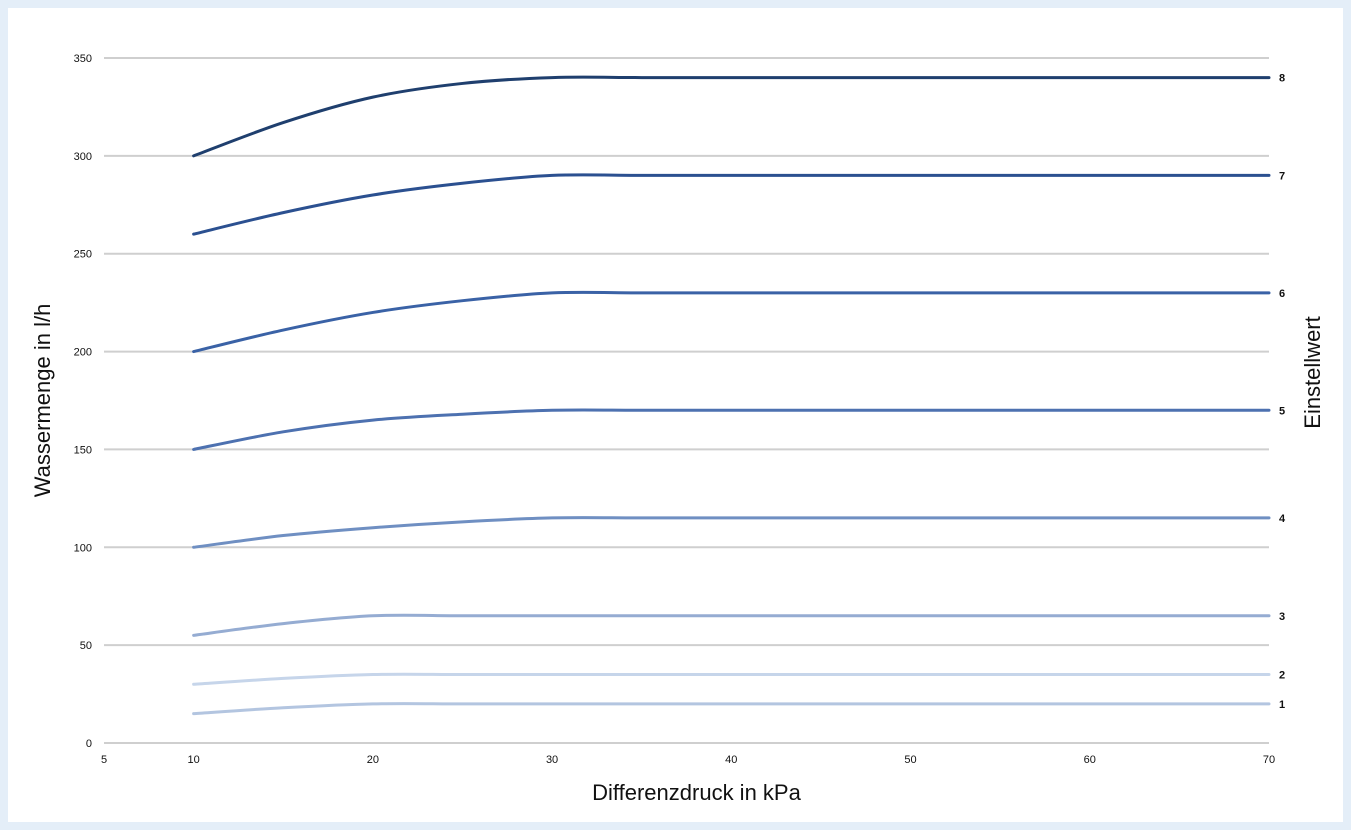 This screenshot has height=830, width=1351. I want to click on x-tick-label: 10, so click(193, 760).